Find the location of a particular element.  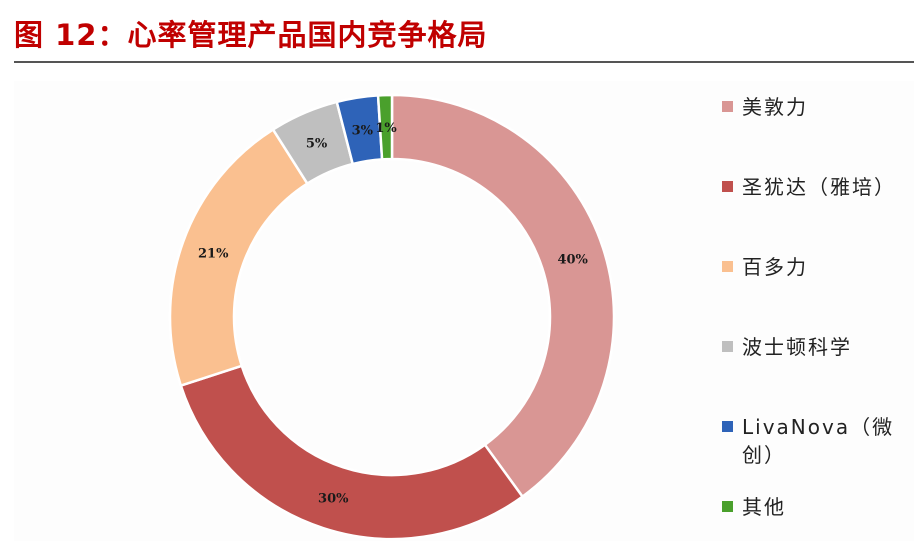

title-divider is located at coordinates (464, 62).